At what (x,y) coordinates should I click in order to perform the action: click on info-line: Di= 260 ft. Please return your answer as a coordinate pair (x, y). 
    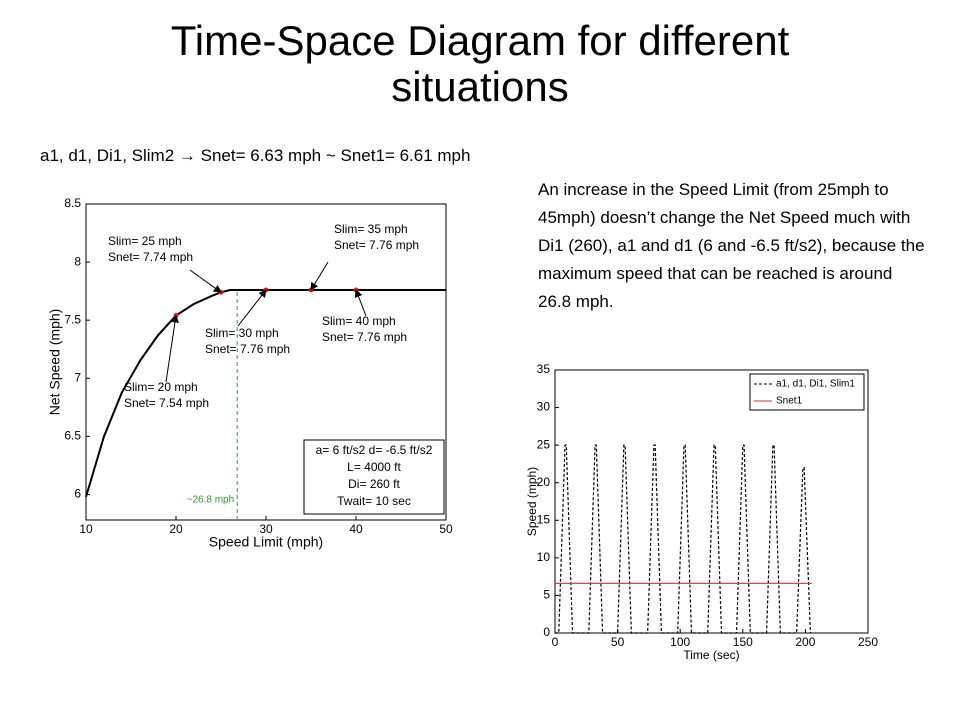
    Looking at the image, I should click on (374, 484).